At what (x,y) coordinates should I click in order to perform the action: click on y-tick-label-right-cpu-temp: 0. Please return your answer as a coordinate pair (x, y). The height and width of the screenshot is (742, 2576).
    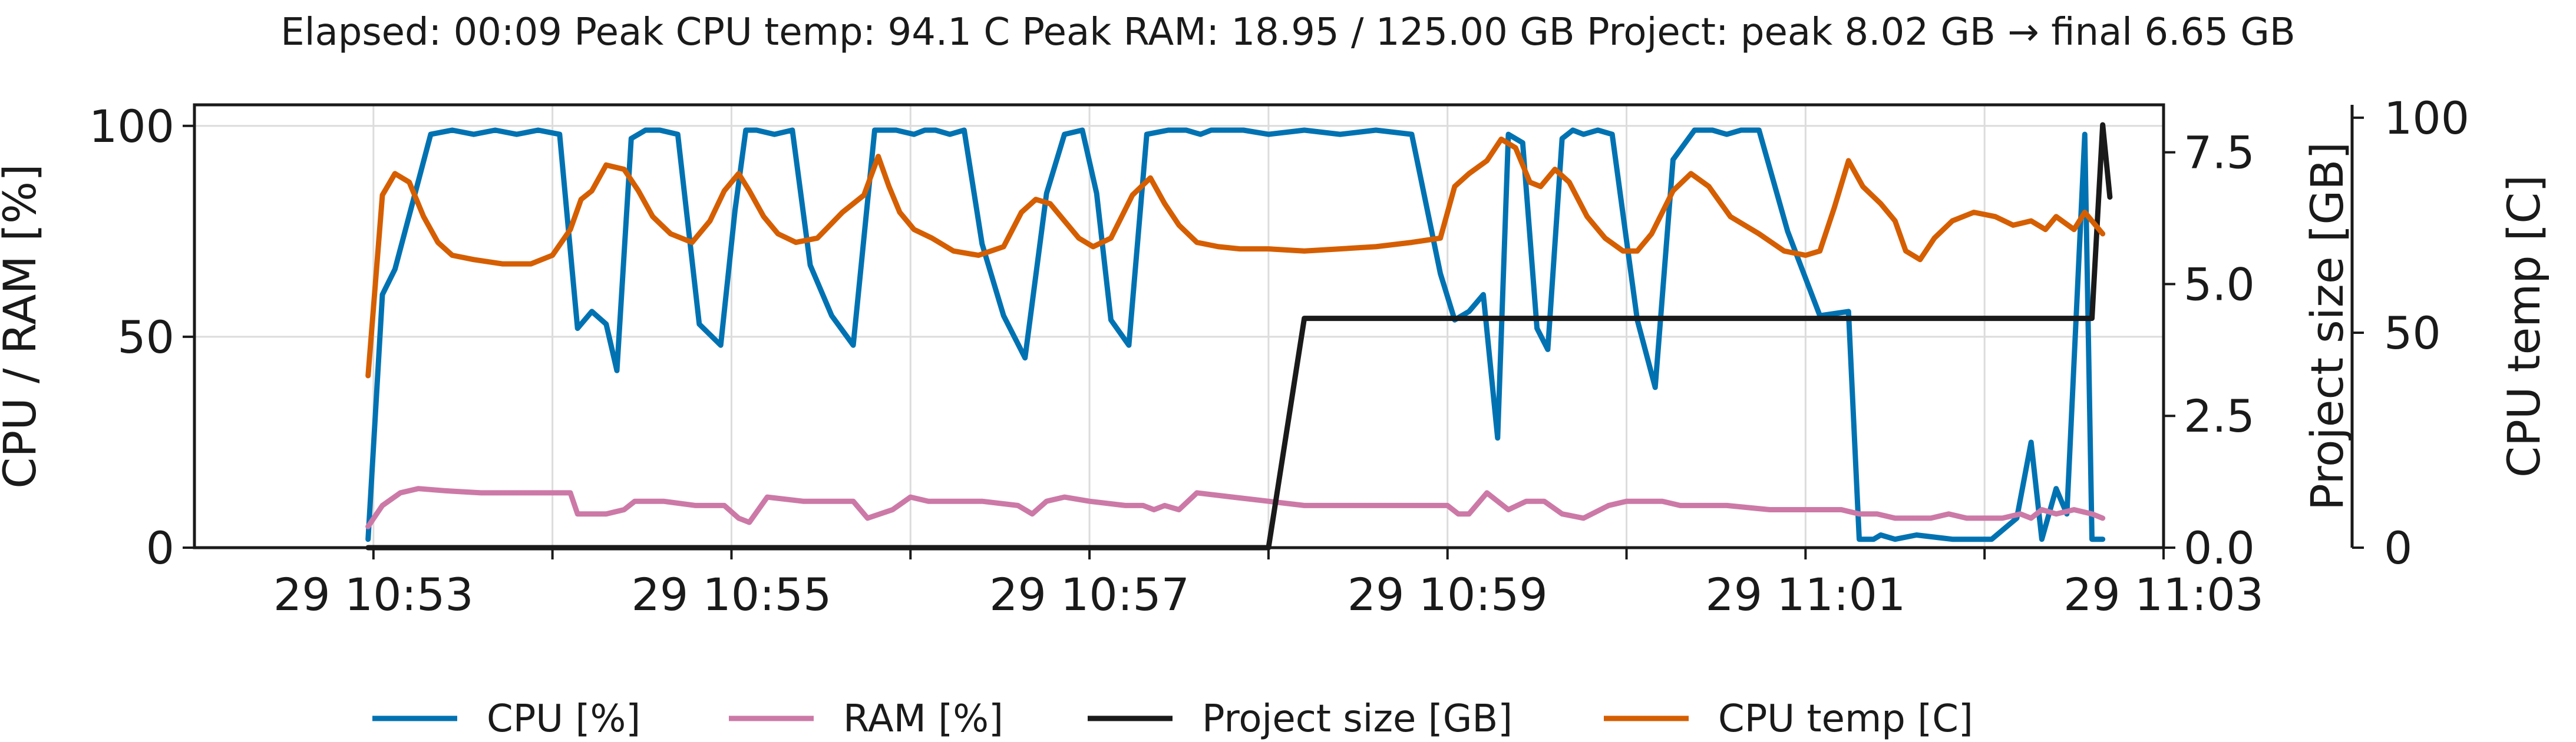
    Looking at the image, I should click on (2398, 548).